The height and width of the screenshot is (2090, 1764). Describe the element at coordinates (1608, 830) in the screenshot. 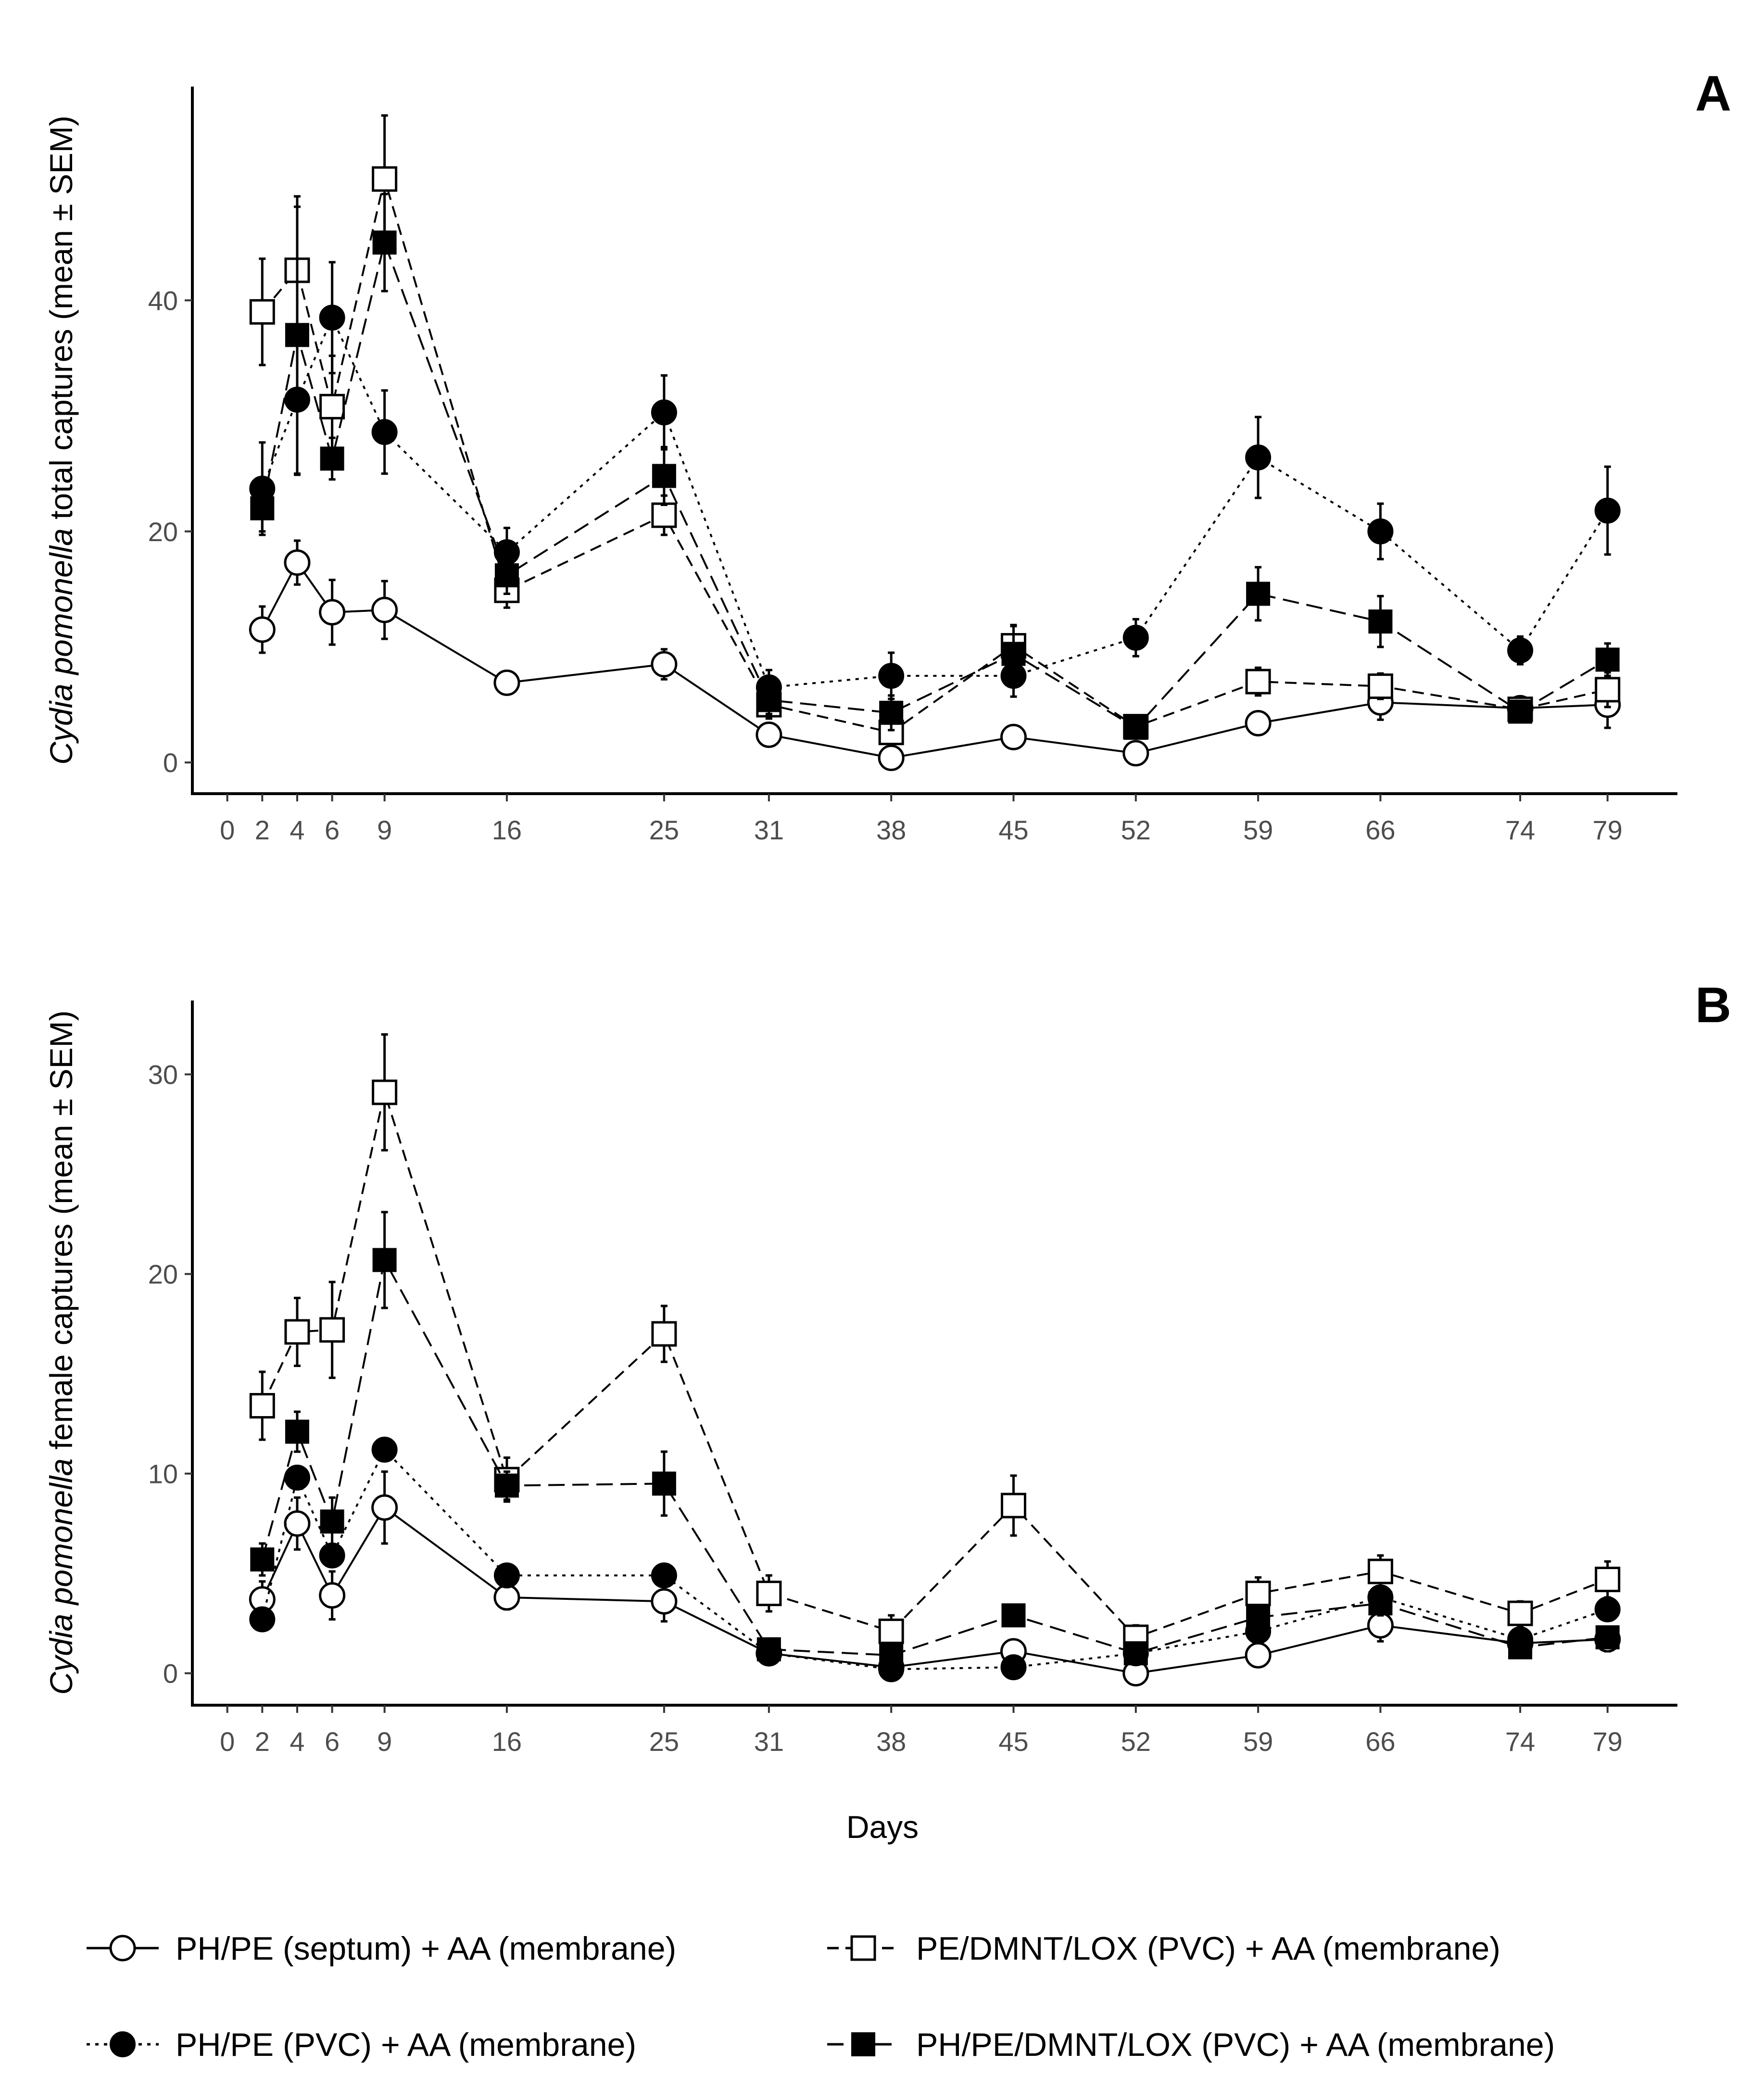

I see `x-tick-label: 79` at that location.